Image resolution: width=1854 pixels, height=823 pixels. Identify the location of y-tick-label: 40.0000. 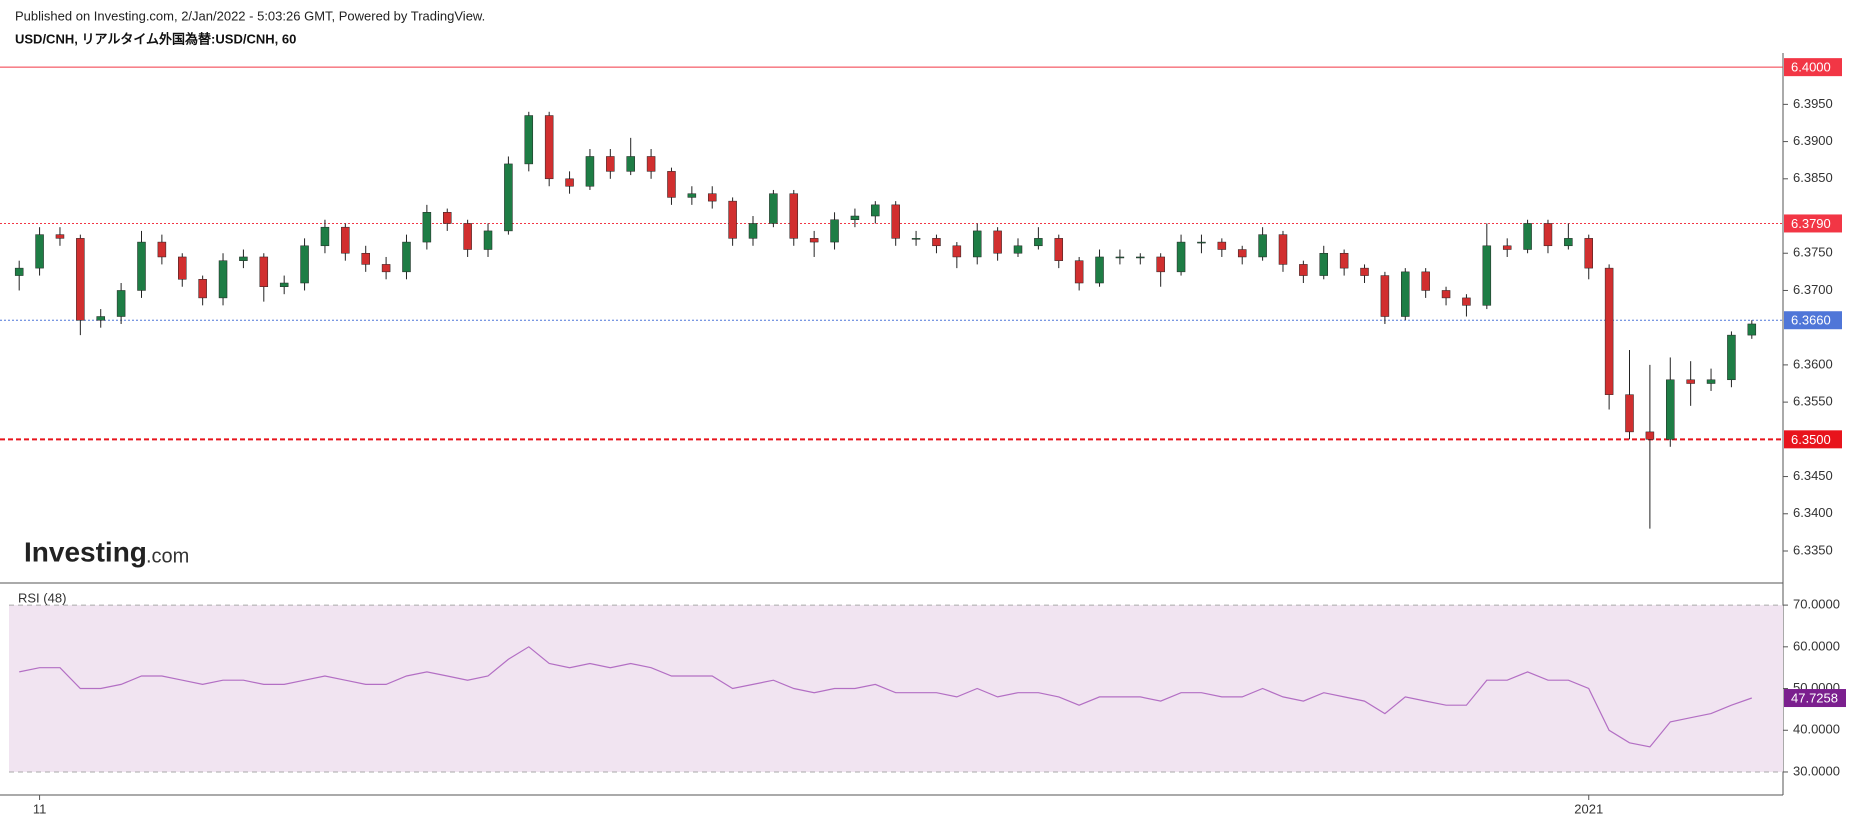
(1816, 729).